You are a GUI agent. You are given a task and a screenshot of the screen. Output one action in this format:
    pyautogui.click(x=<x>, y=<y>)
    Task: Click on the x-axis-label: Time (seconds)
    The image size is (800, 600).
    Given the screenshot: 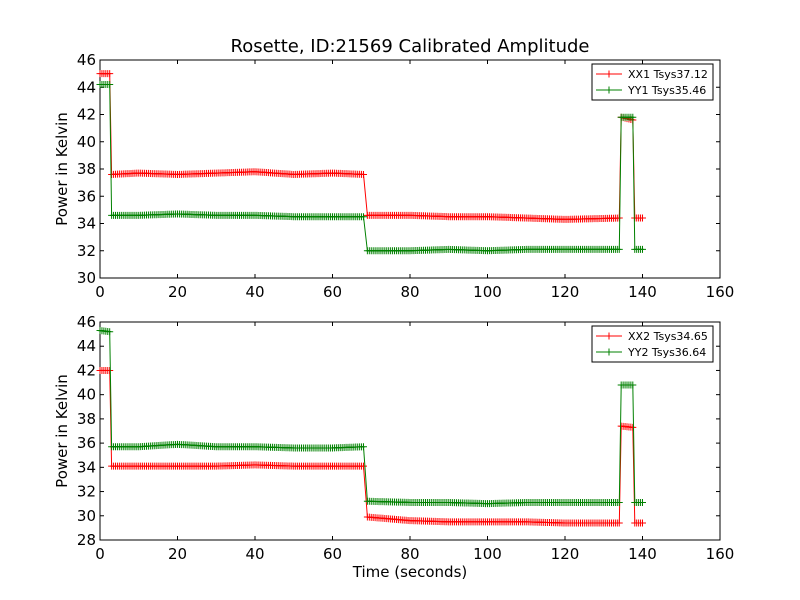 What is the action you would take?
    pyautogui.click(x=410, y=572)
    